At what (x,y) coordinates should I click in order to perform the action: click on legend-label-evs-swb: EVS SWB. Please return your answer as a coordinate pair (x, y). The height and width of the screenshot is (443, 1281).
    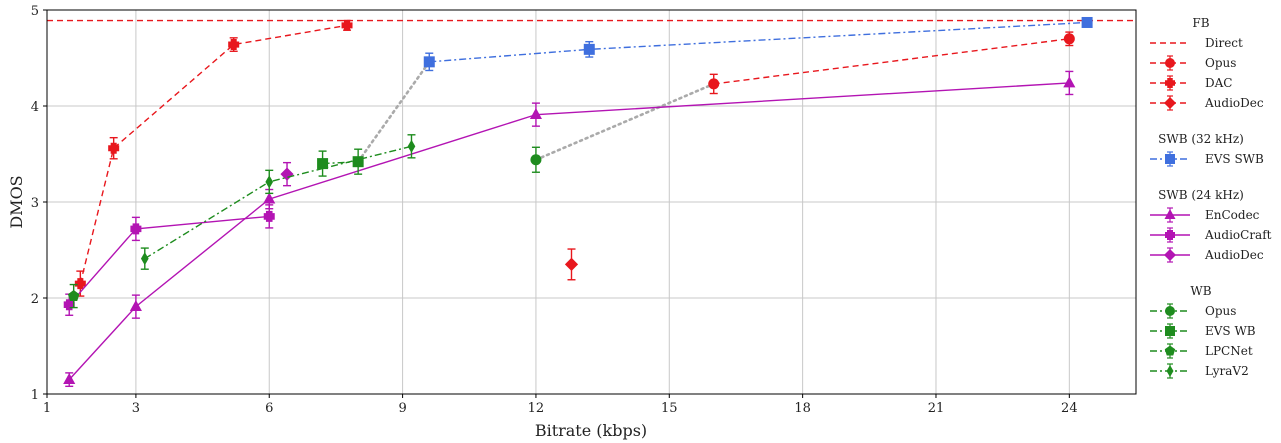
    Looking at the image, I should click on (1234, 159).